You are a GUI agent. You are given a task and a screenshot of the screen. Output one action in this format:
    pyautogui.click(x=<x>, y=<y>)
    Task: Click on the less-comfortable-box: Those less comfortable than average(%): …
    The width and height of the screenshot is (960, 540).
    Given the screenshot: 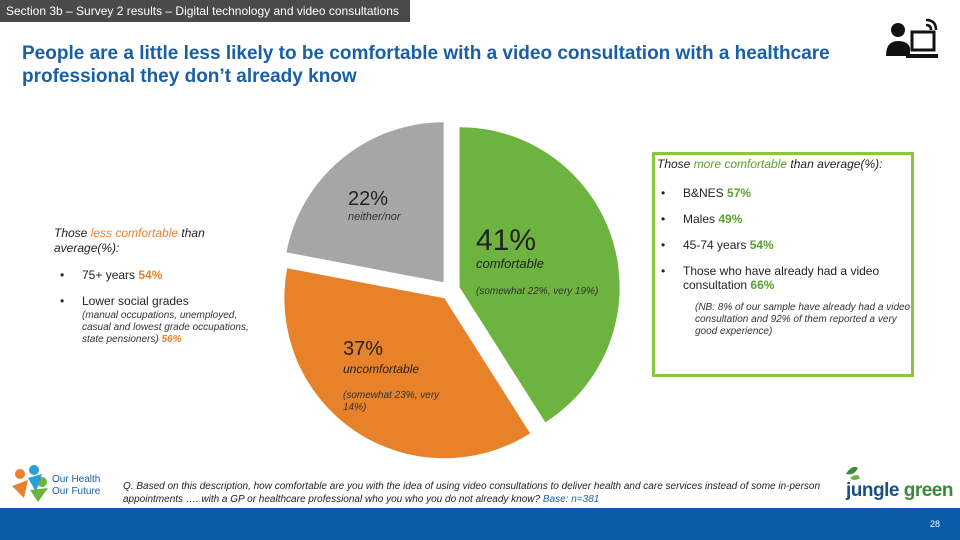 What is the action you would take?
    pyautogui.click(x=156, y=301)
    